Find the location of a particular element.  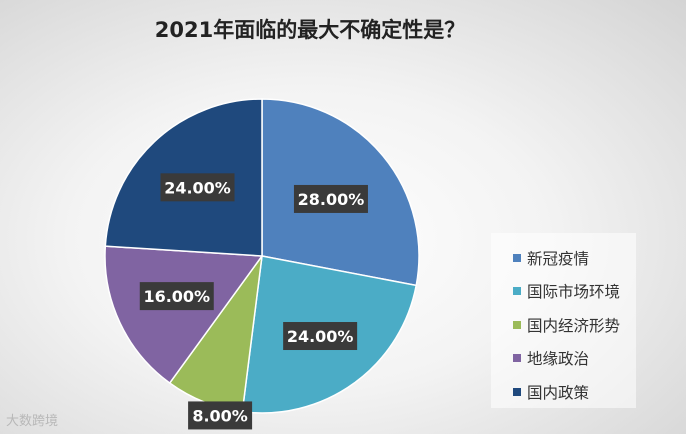

data-label-text: 28.00% is located at coordinates (331, 199).